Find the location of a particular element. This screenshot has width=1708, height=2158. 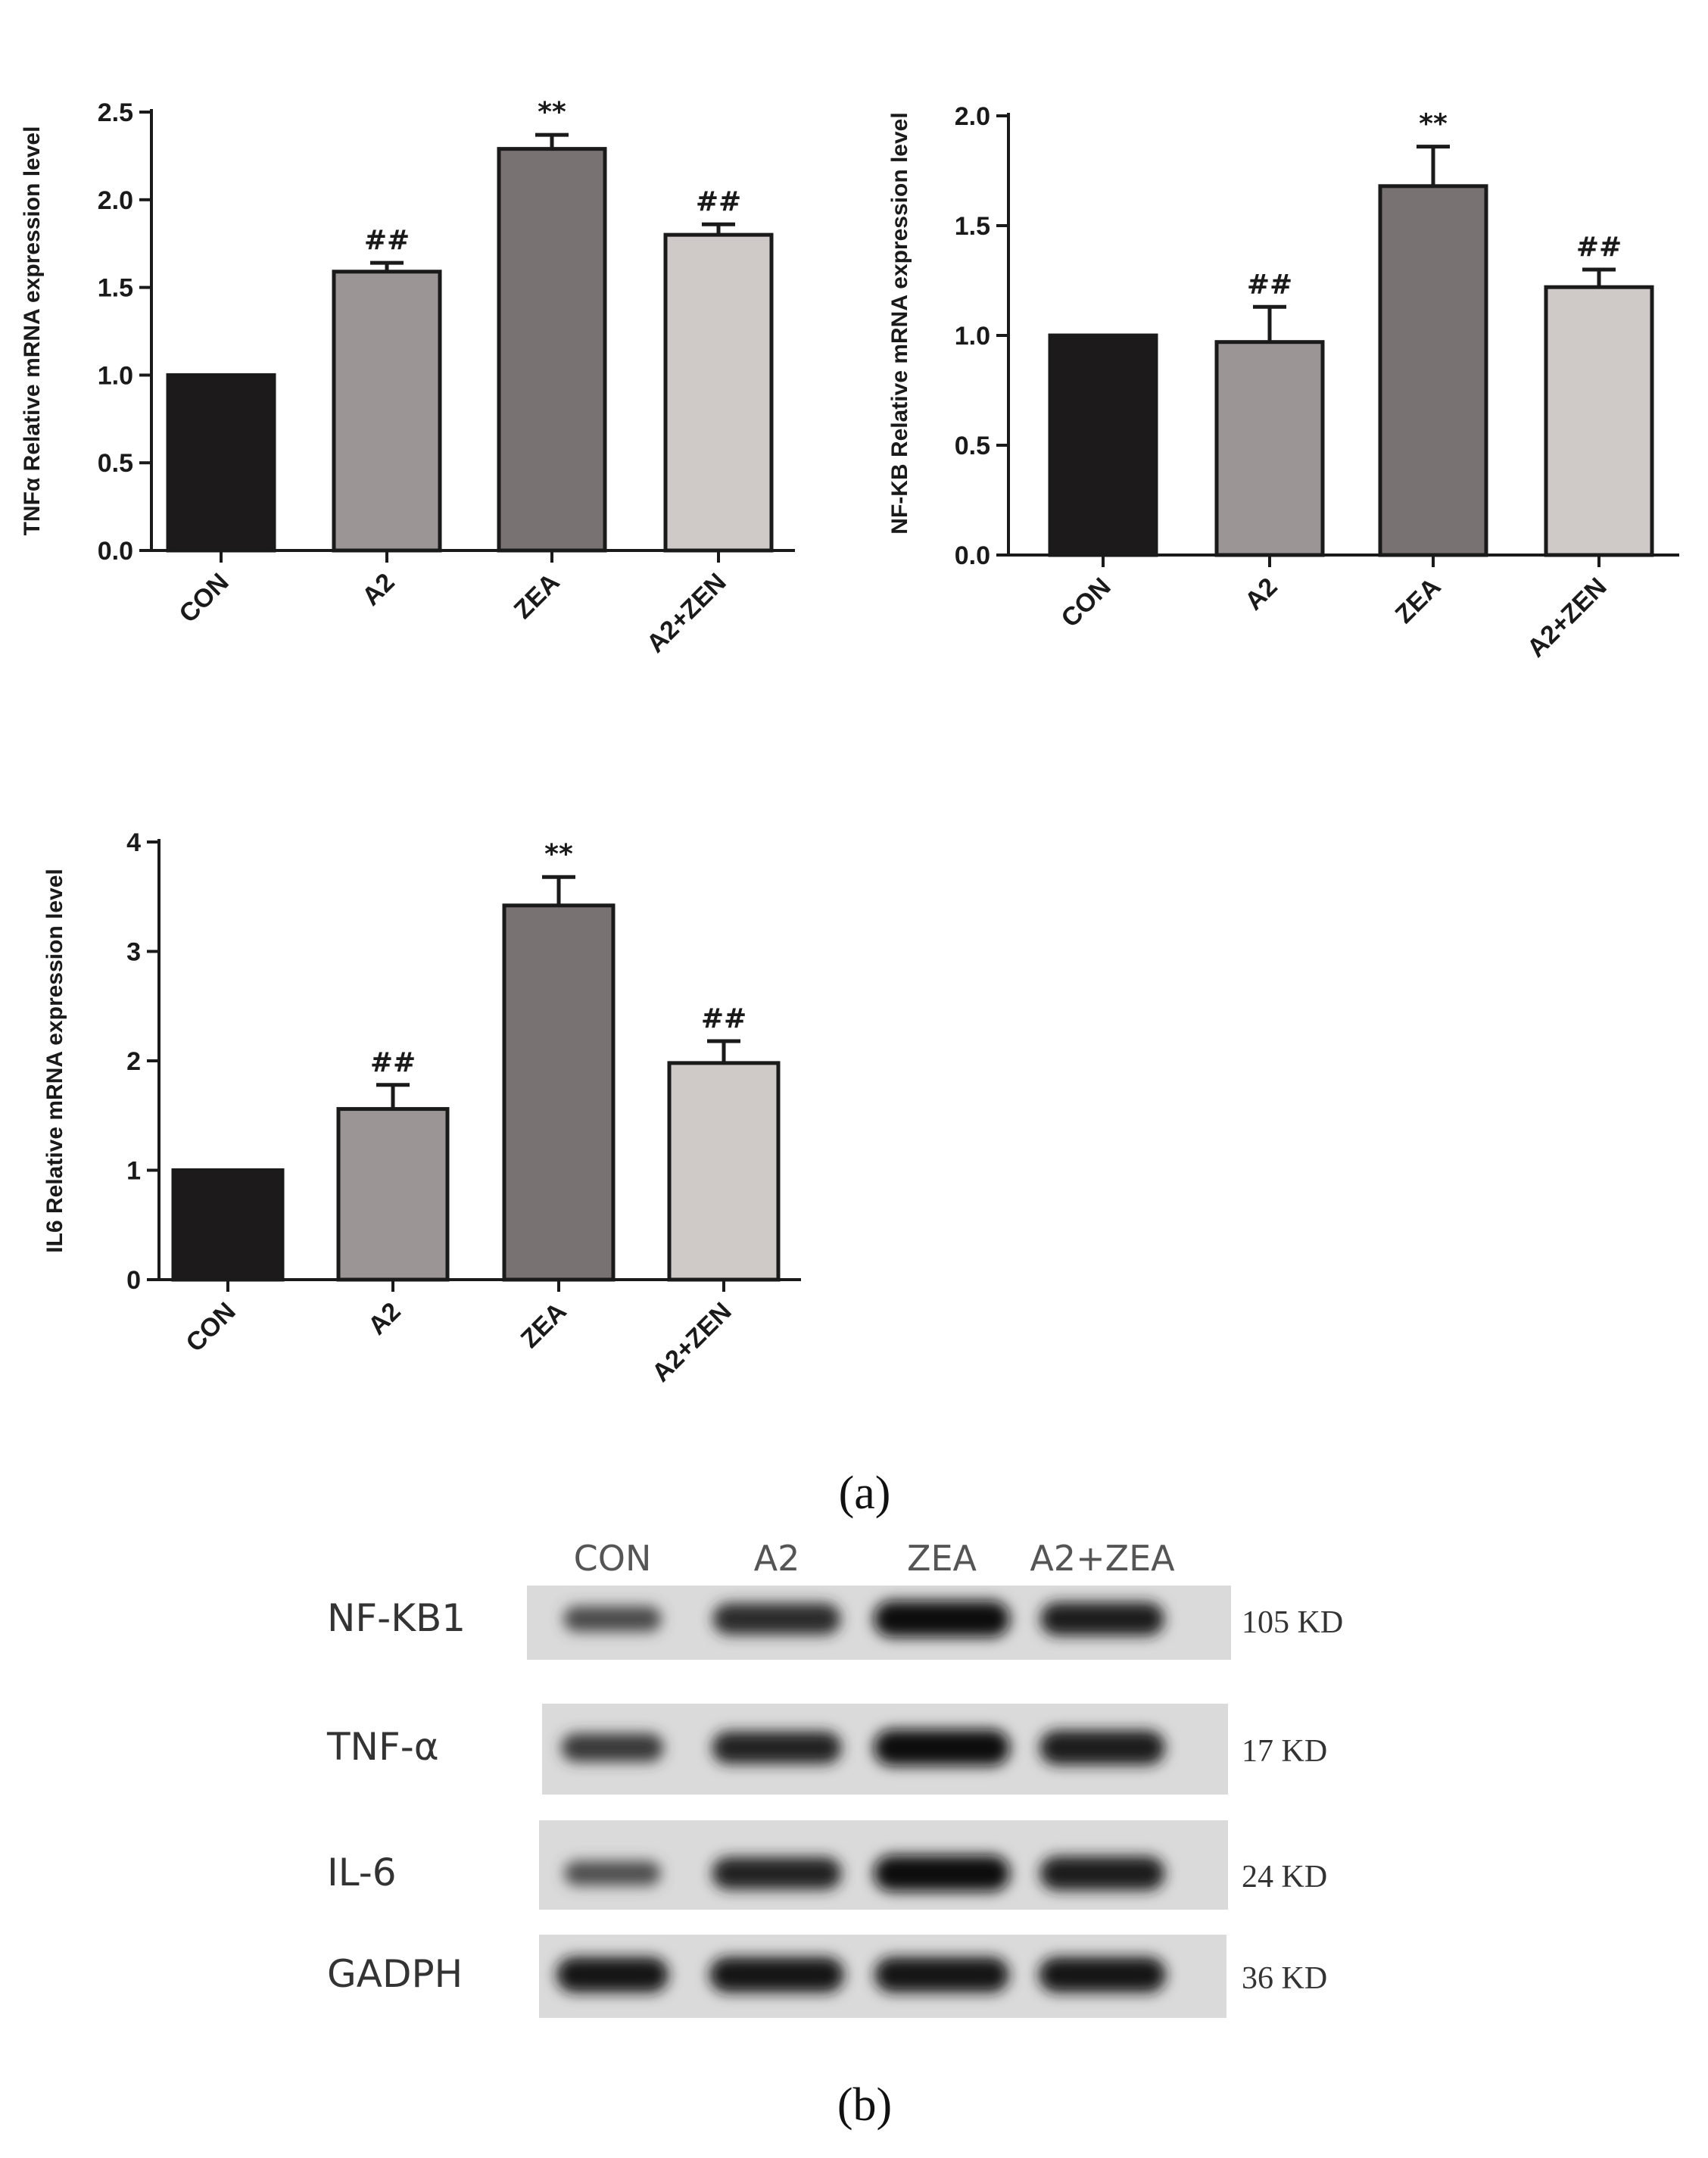

blot-size-label: 105 KD is located at coordinates (1292, 1622).